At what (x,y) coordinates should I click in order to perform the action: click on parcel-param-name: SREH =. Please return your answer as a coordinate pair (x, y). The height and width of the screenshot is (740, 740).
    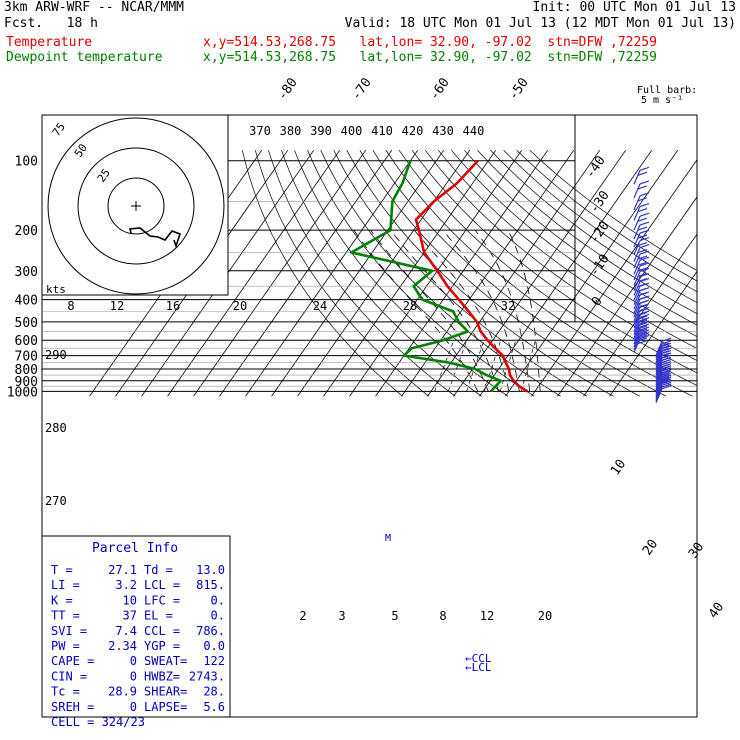
    Looking at the image, I should click on (72, 707).